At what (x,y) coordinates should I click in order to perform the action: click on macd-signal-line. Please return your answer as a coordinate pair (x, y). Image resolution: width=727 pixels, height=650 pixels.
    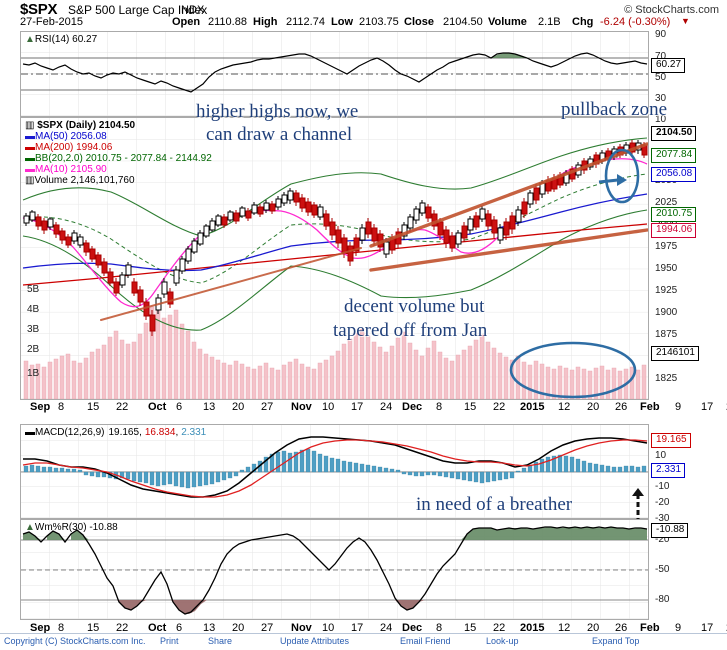
    Looking at the image, I should click on (335, 468).